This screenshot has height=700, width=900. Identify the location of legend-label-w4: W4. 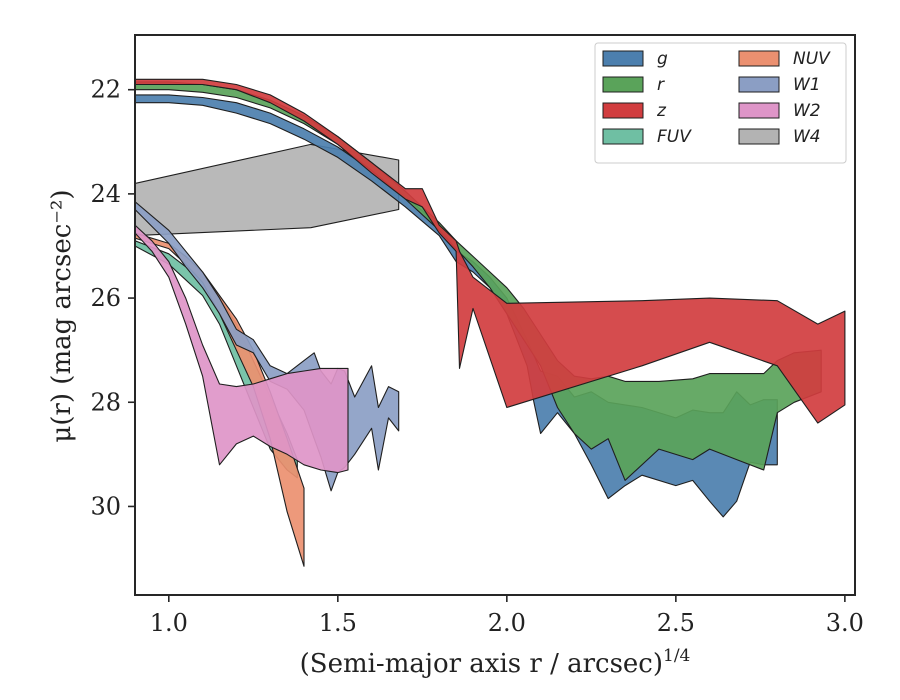
(807, 137).